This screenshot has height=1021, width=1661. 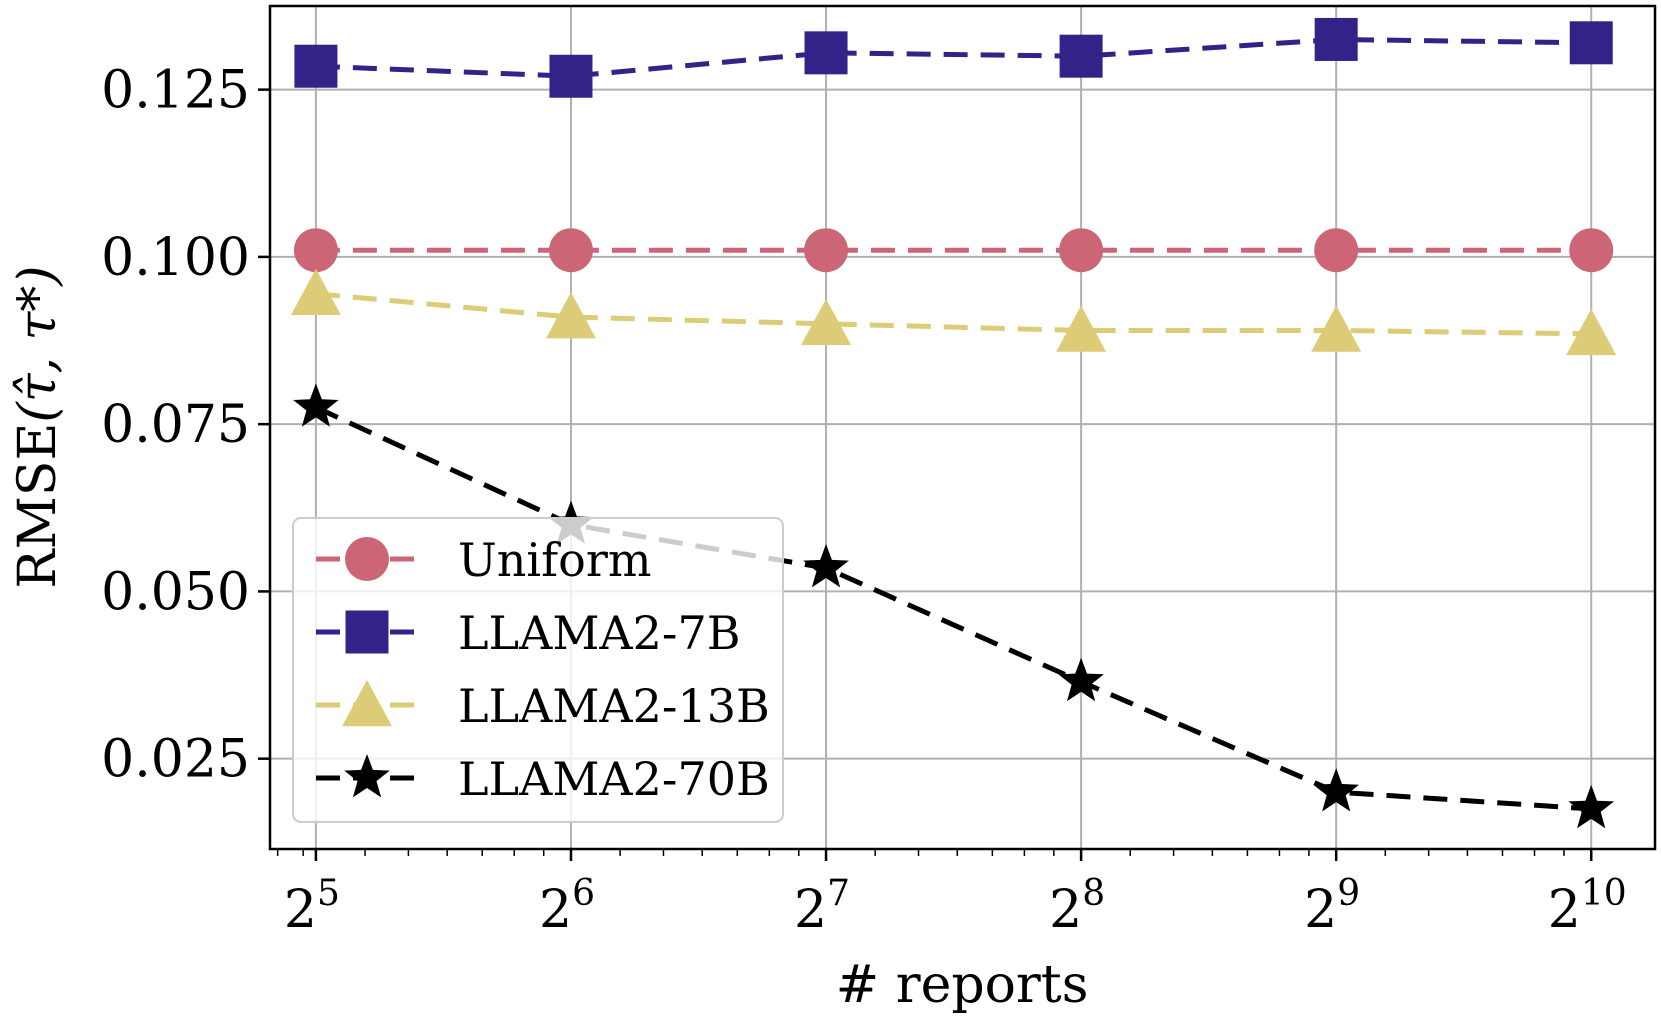 What do you see at coordinates (614, 706) in the screenshot?
I see `legend-label-2: LLAMA2-13B` at bounding box center [614, 706].